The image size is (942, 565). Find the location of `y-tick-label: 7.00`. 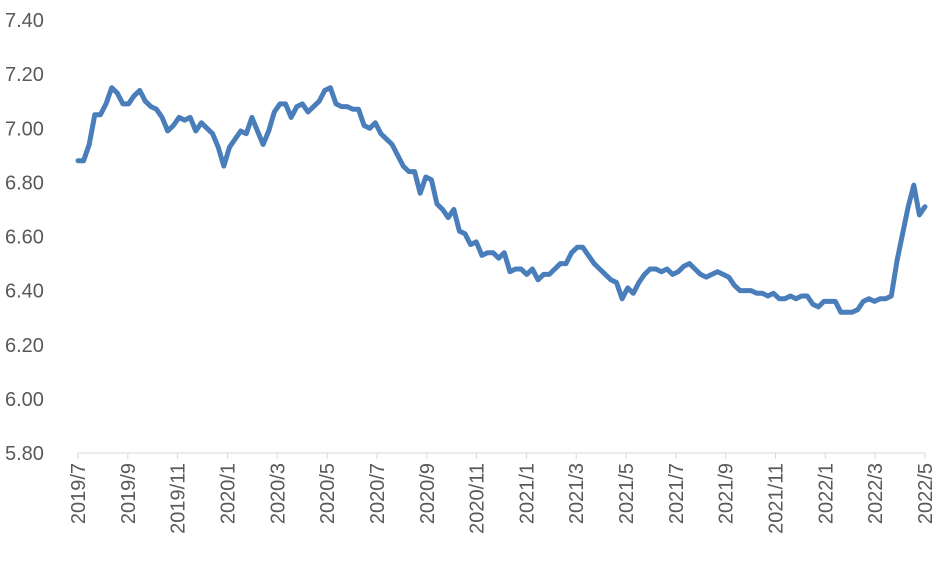

y-tick-label: 7.00 is located at coordinates (24, 129).